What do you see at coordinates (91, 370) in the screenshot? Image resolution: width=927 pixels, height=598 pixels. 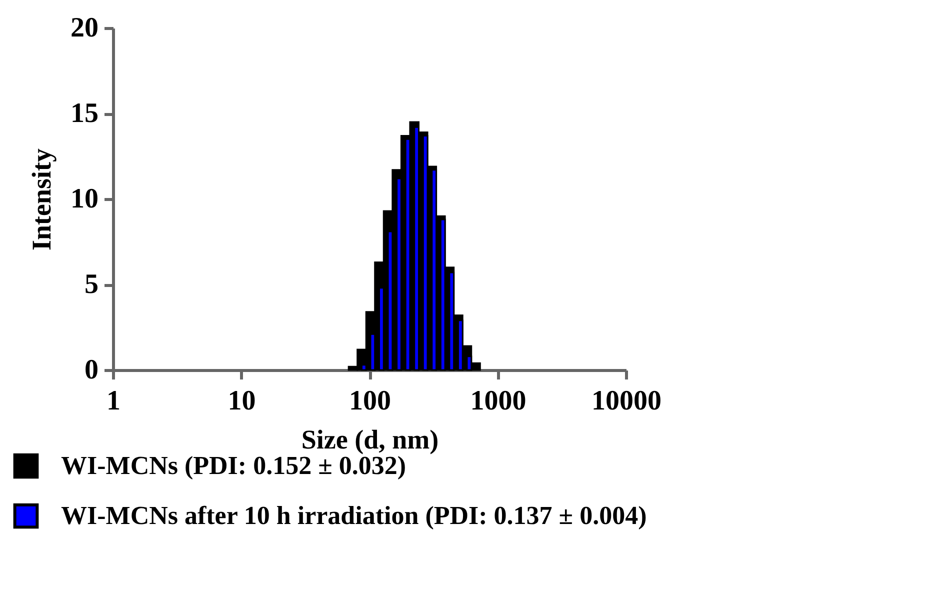 I see `y-tick-label: 0` at bounding box center [91, 370].